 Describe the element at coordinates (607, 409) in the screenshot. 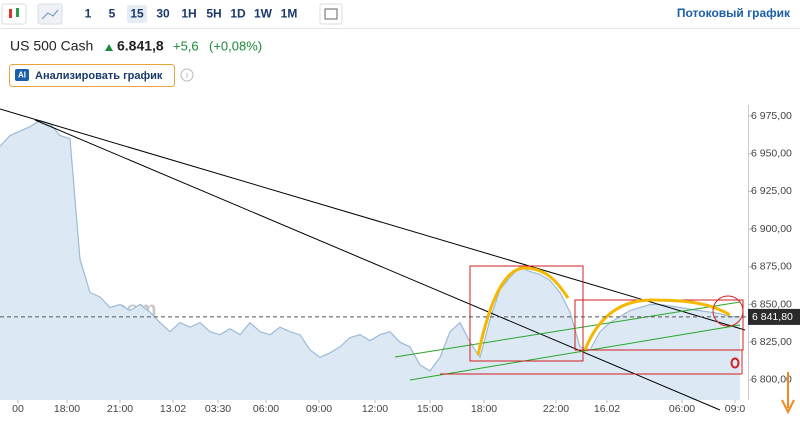

I see `x-tick-label: 16.02` at that location.